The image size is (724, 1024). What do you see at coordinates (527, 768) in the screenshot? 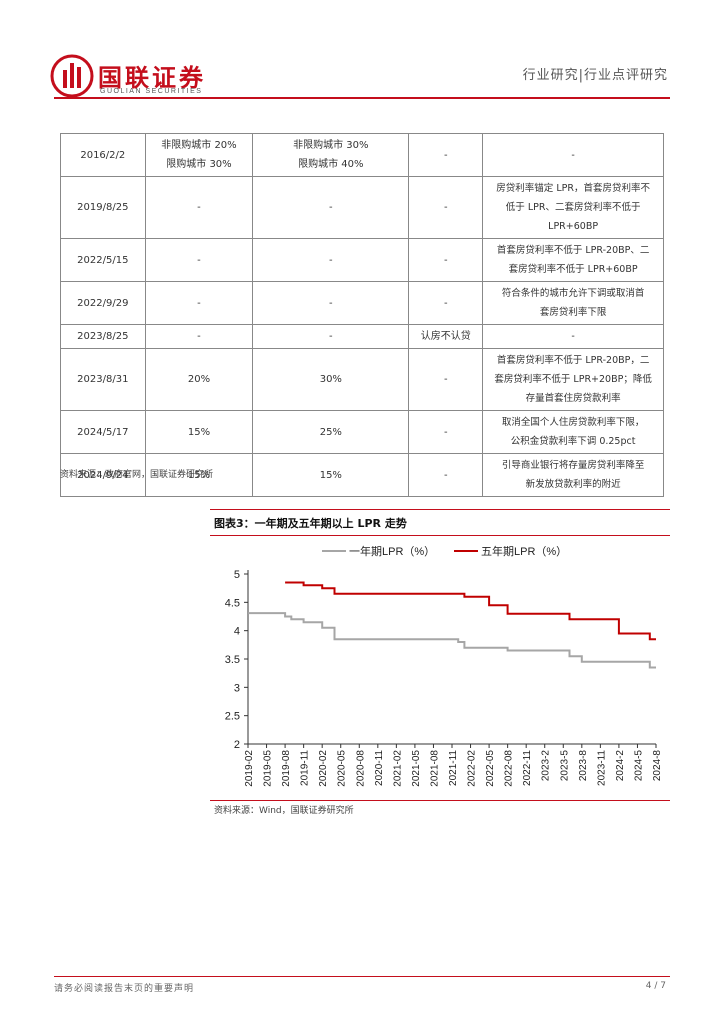
I see `x-tick-label: 2022-11` at bounding box center [527, 768].